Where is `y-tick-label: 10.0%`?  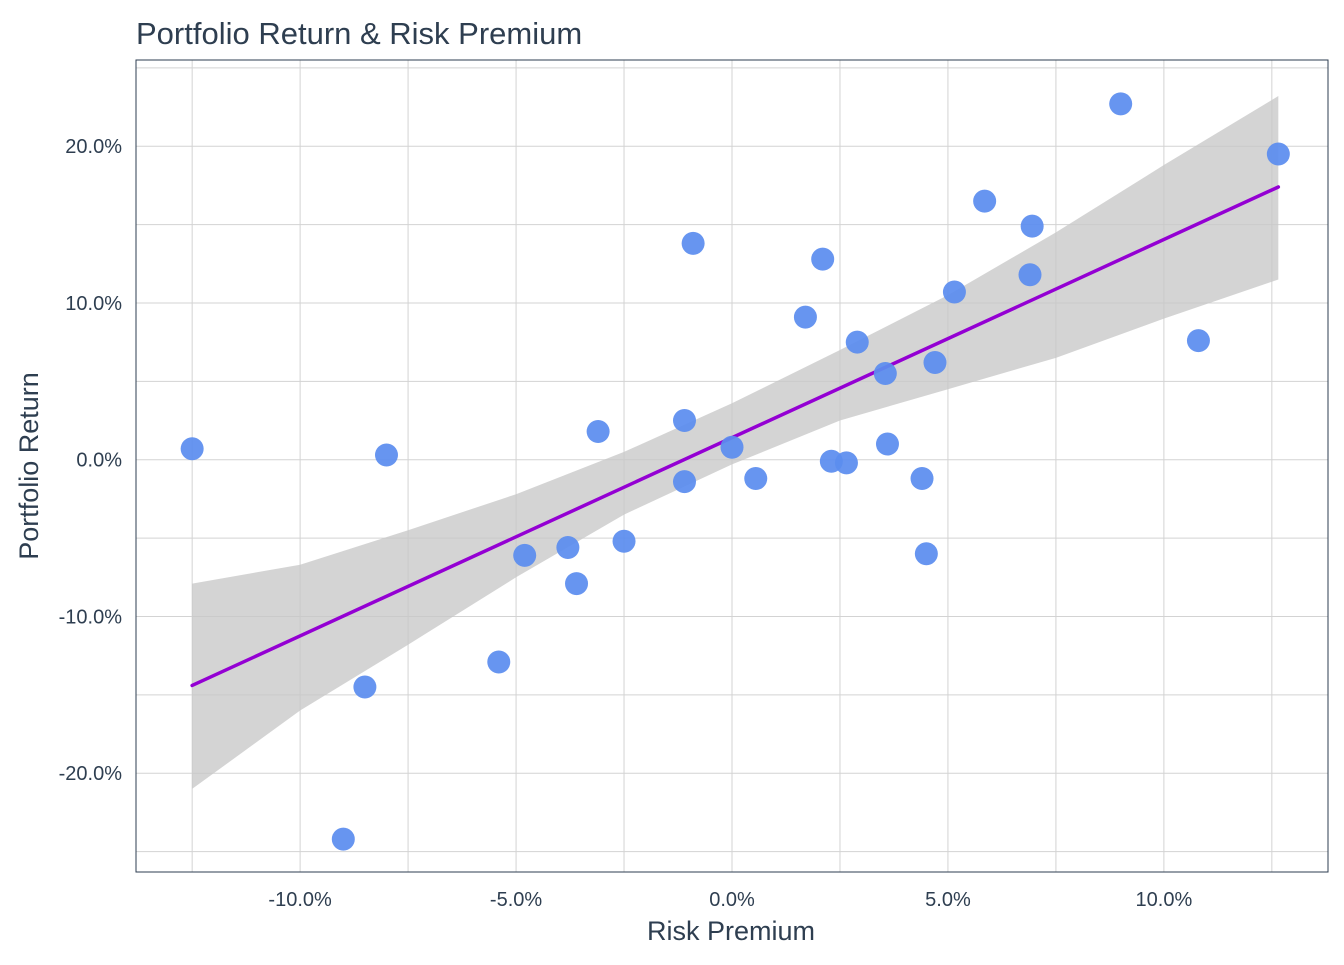
y-tick-label: 10.0% is located at coordinates (93, 304).